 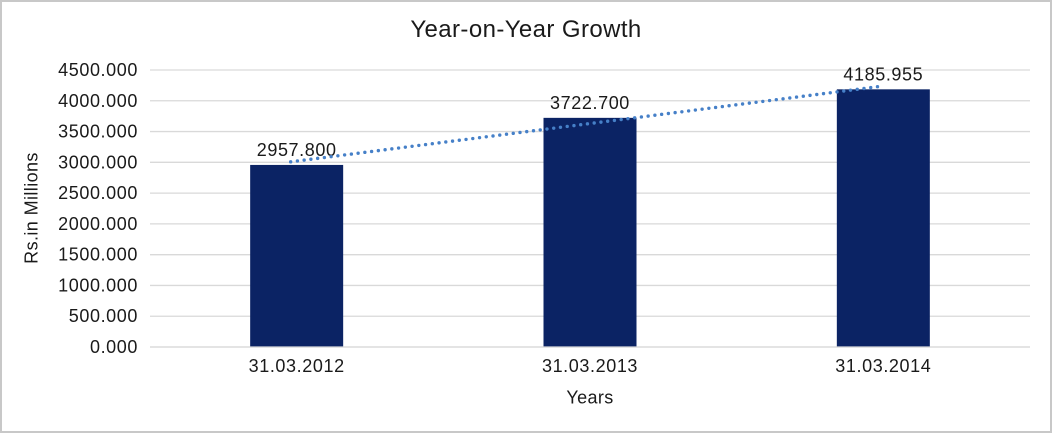 I want to click on trendline, so click(x=586, y=124).